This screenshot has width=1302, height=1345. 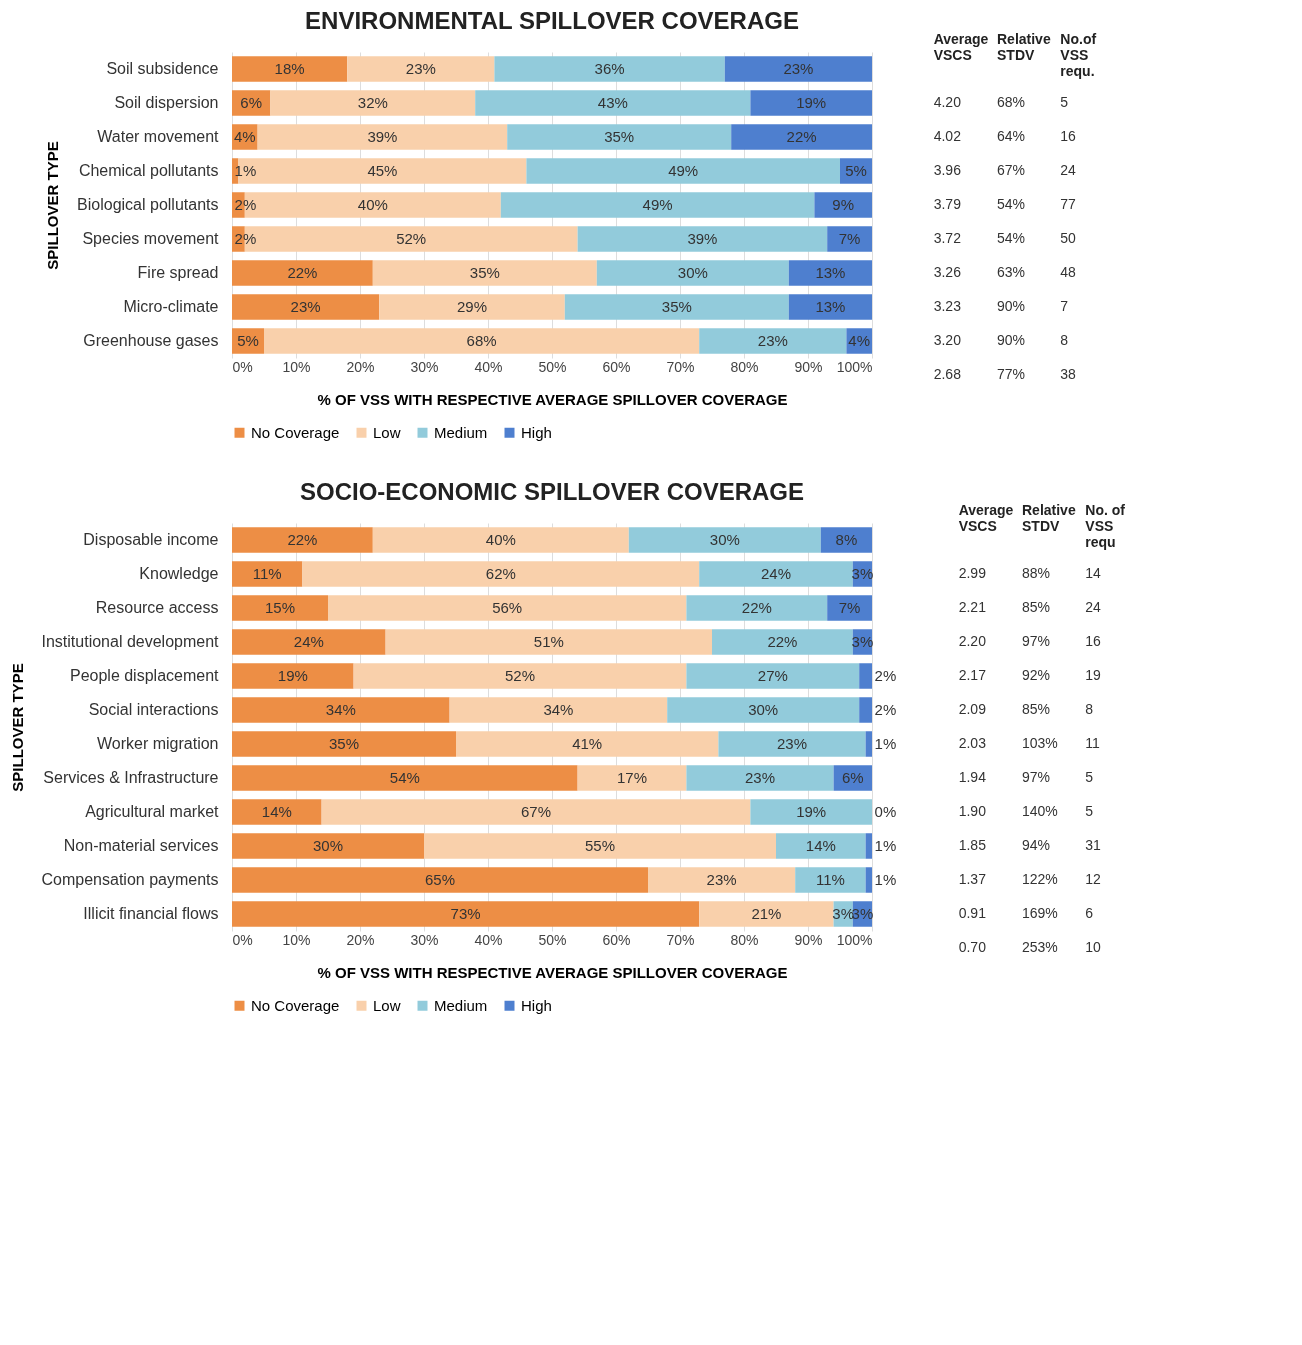 I want to click on text: 169%, so click(x=1040, y=913).